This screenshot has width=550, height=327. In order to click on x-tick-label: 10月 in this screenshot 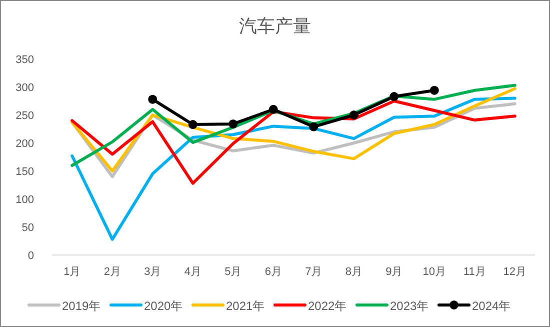, I will do `click(434, 272)`.